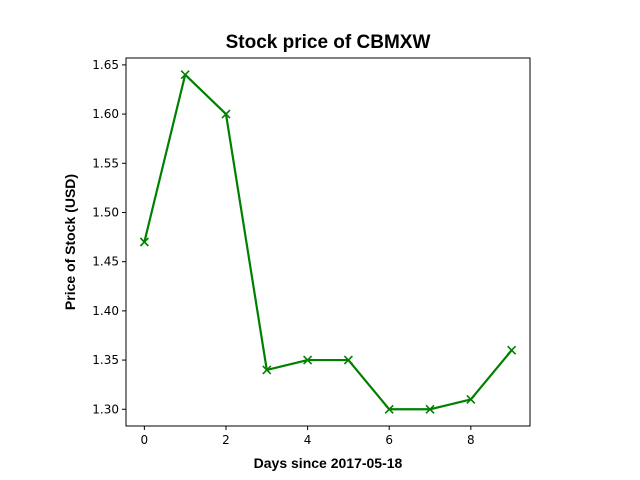 The width and height of the screenshot is (640, 480). Describe the element at coordinates (109, 237) in the screenshot. I see `y-axis: 1.30 1.35 1.40 1.45 1.50 1.55 1.60 1.65` at that location.